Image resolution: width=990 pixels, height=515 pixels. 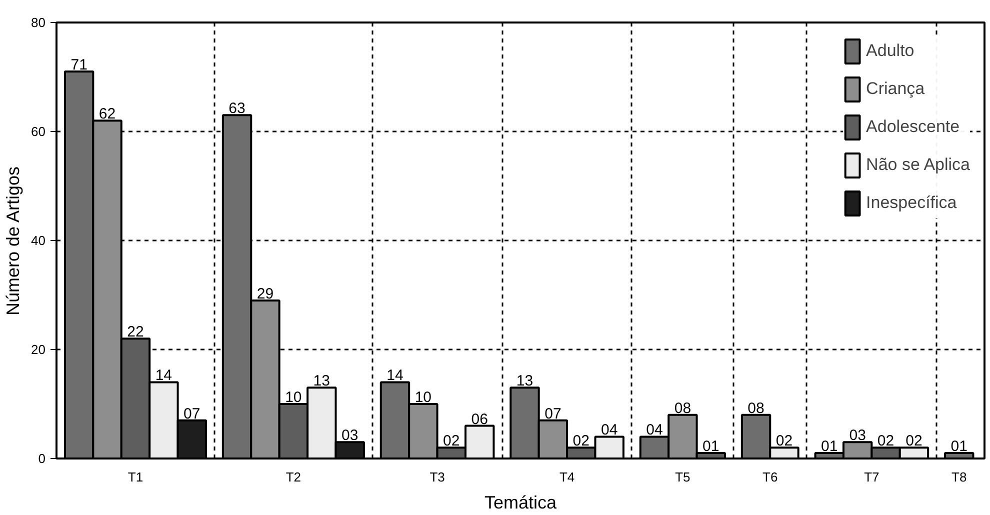 I want to click on x-tick-label: T5, so click(x=682, y=477).